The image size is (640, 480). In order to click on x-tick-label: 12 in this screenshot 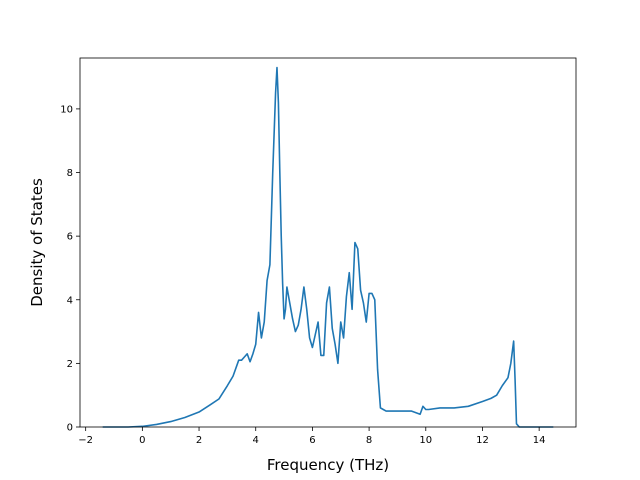, I will do `click(482, 440)`.